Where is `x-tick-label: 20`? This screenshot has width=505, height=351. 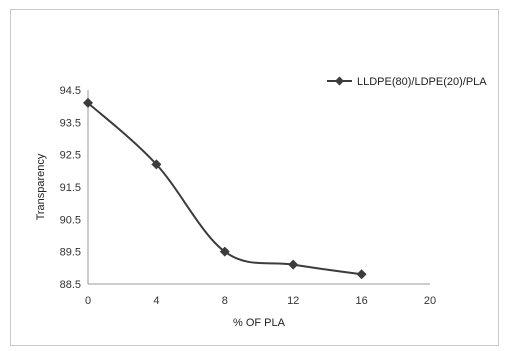 x-tick-label: 20 is located at coordinates (430, 301).